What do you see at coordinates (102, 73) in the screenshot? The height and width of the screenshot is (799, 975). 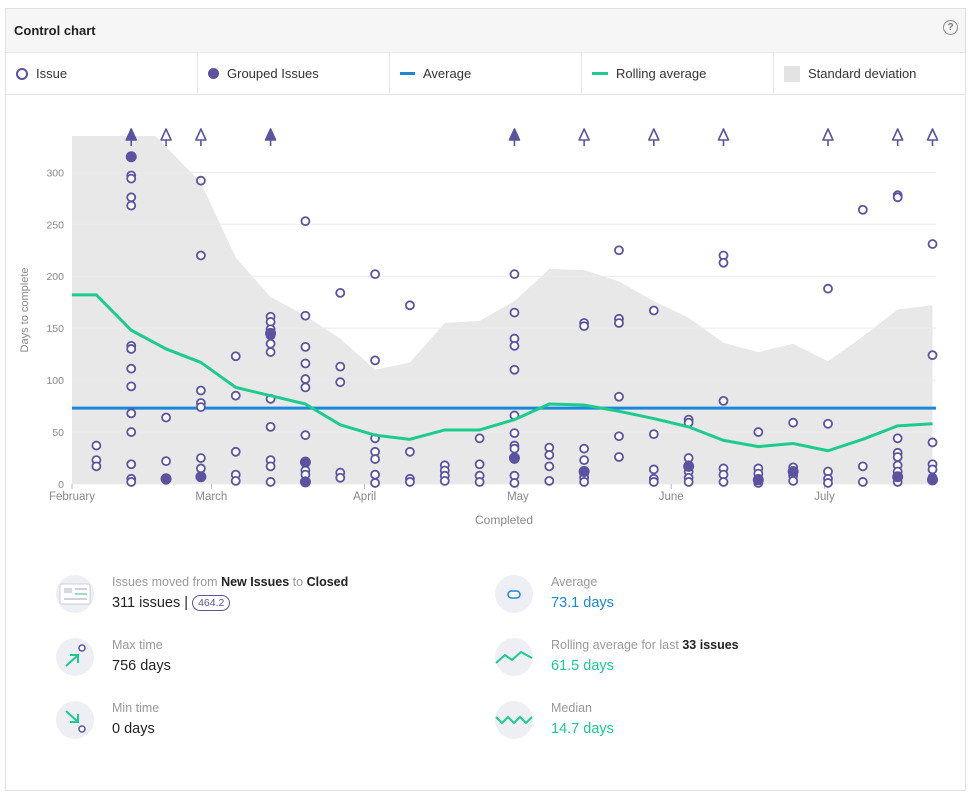 I see `legend-issue: Issue` at bounding box center [102, 73].